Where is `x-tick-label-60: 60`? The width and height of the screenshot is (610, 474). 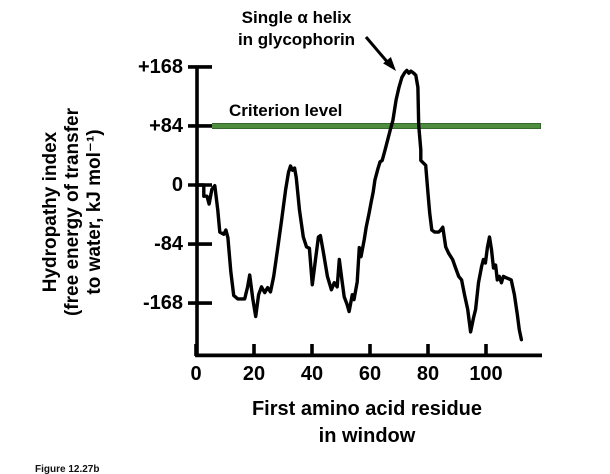 x-tick-label-60: 60 is located at coordinates (370, 374).